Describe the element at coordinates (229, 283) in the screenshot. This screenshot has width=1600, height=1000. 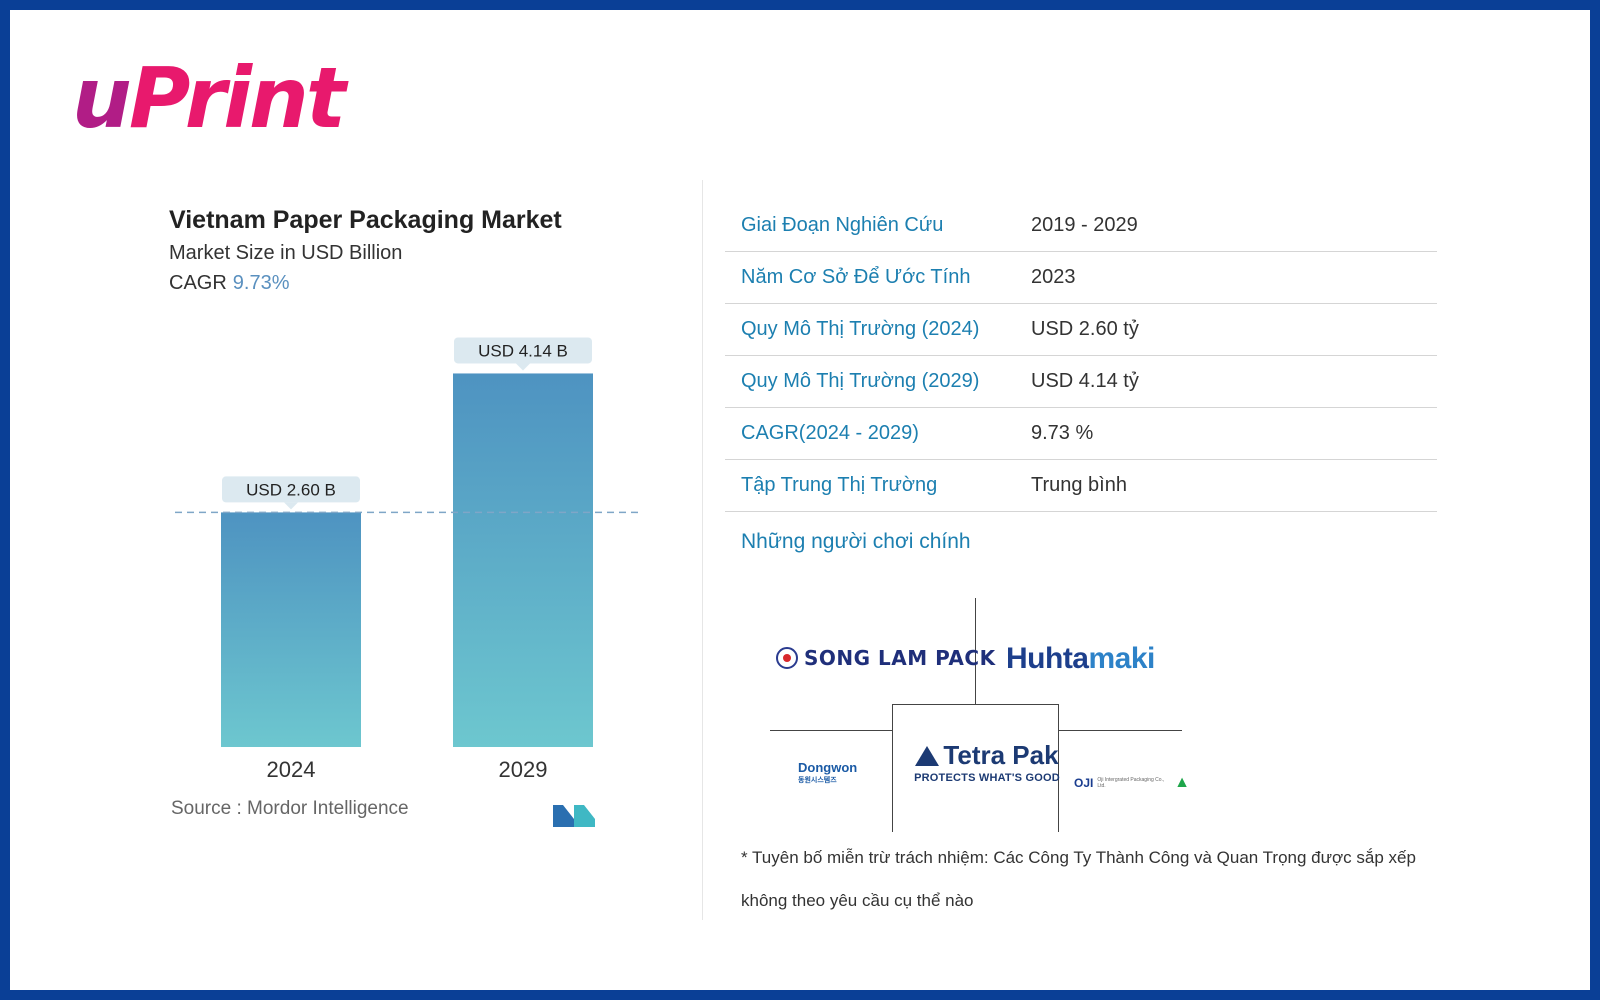
I see `chart-cagr: CAGR 9.73%` at that location.